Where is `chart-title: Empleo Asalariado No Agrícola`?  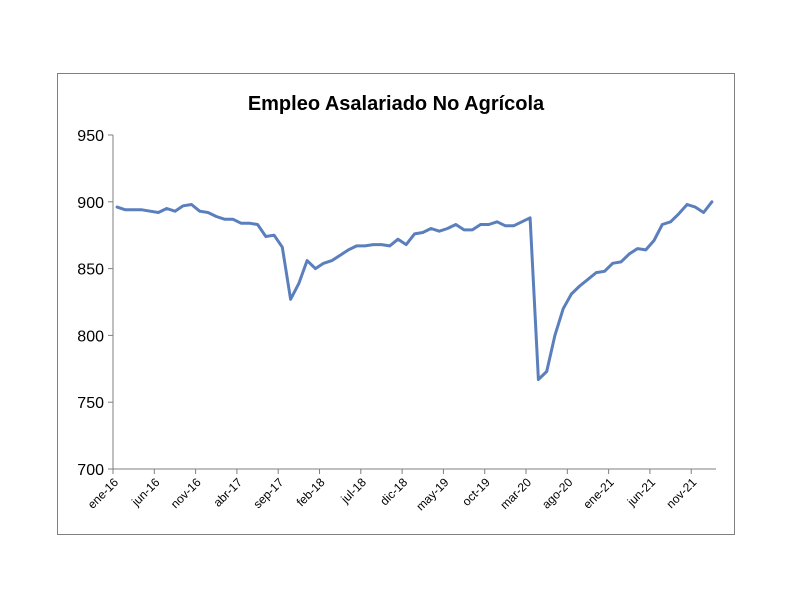 chart-title: Empleo Asalariado No Agrícola is located at coordinates (396, 104).